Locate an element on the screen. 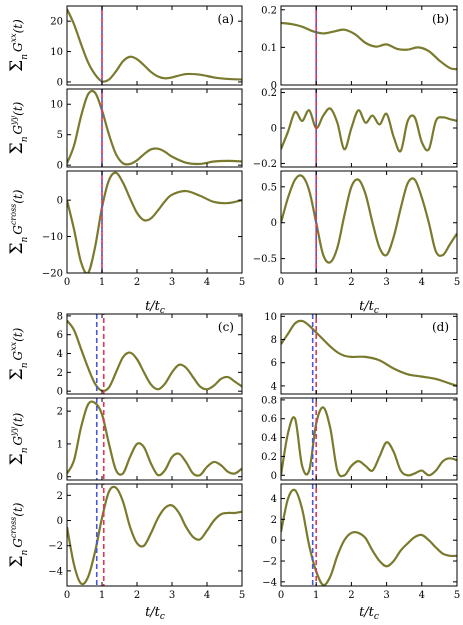 This screenshot has width=463, height=625. chart-panel-4: −0.2 0 0.2 is located at coordinates (355, 129).